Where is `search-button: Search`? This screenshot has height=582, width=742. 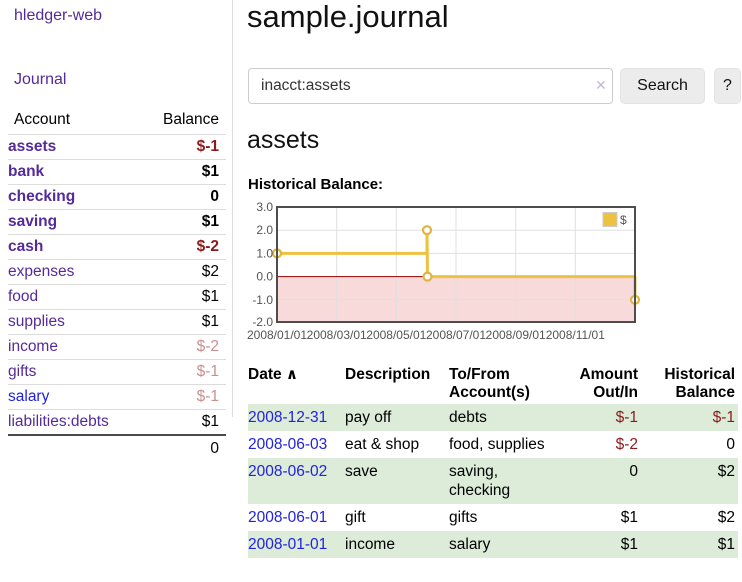
search-button: Search is located at coordinates (662, 86).